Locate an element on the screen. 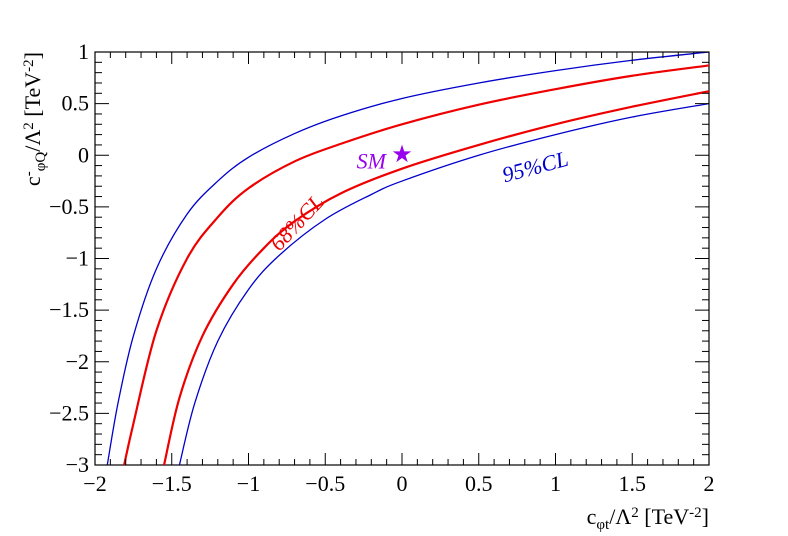 The width and height of the screenshot is (788, 536). y-tick-label: −2 is located at coordinates (77, 361).